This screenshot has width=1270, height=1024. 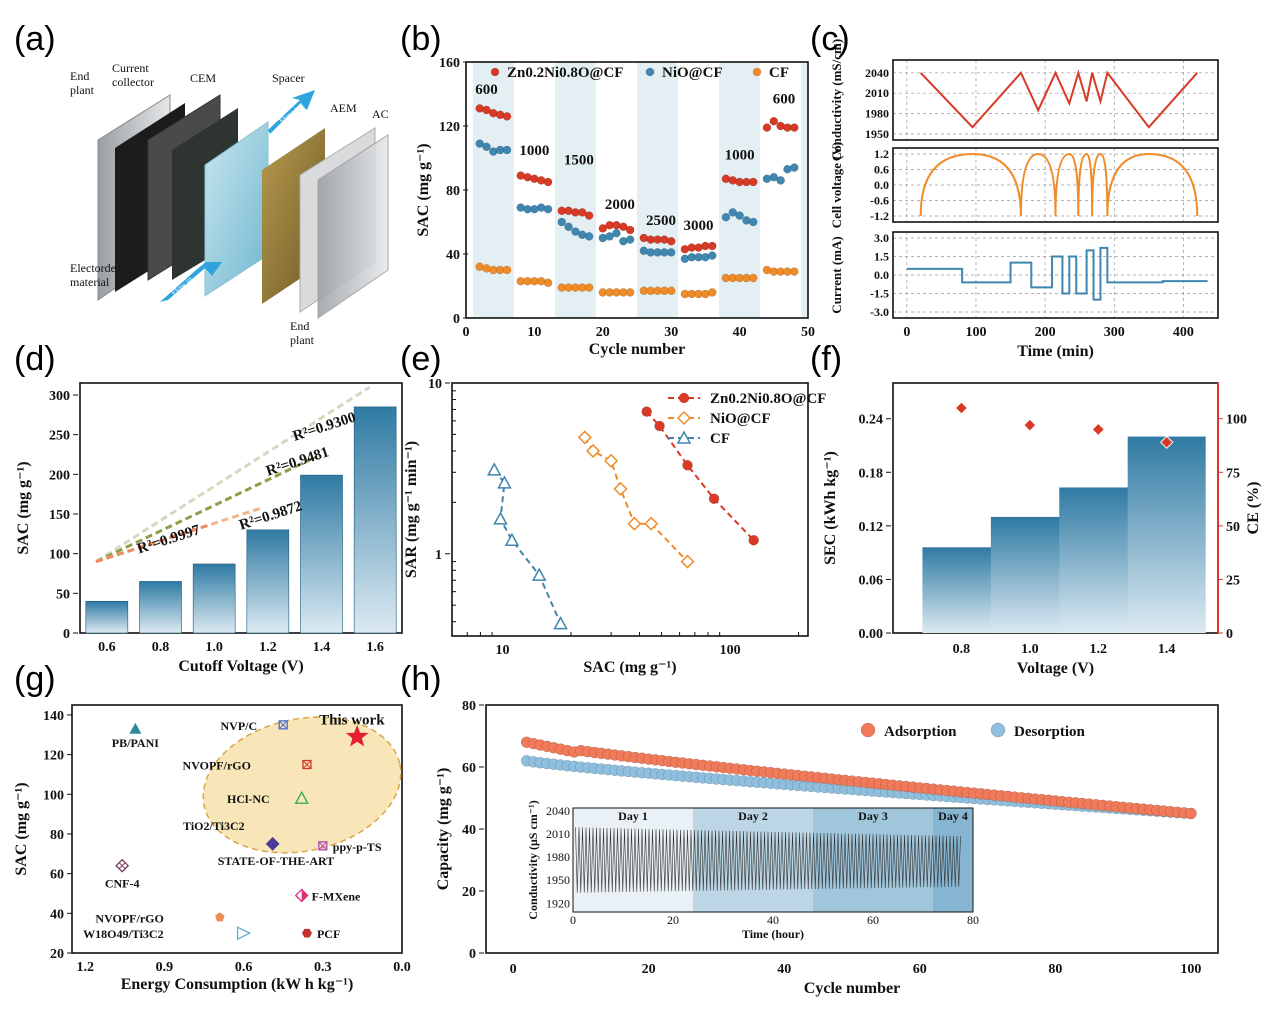 I want to click on point-label: PB/PANI, so click(x=135, y=743).